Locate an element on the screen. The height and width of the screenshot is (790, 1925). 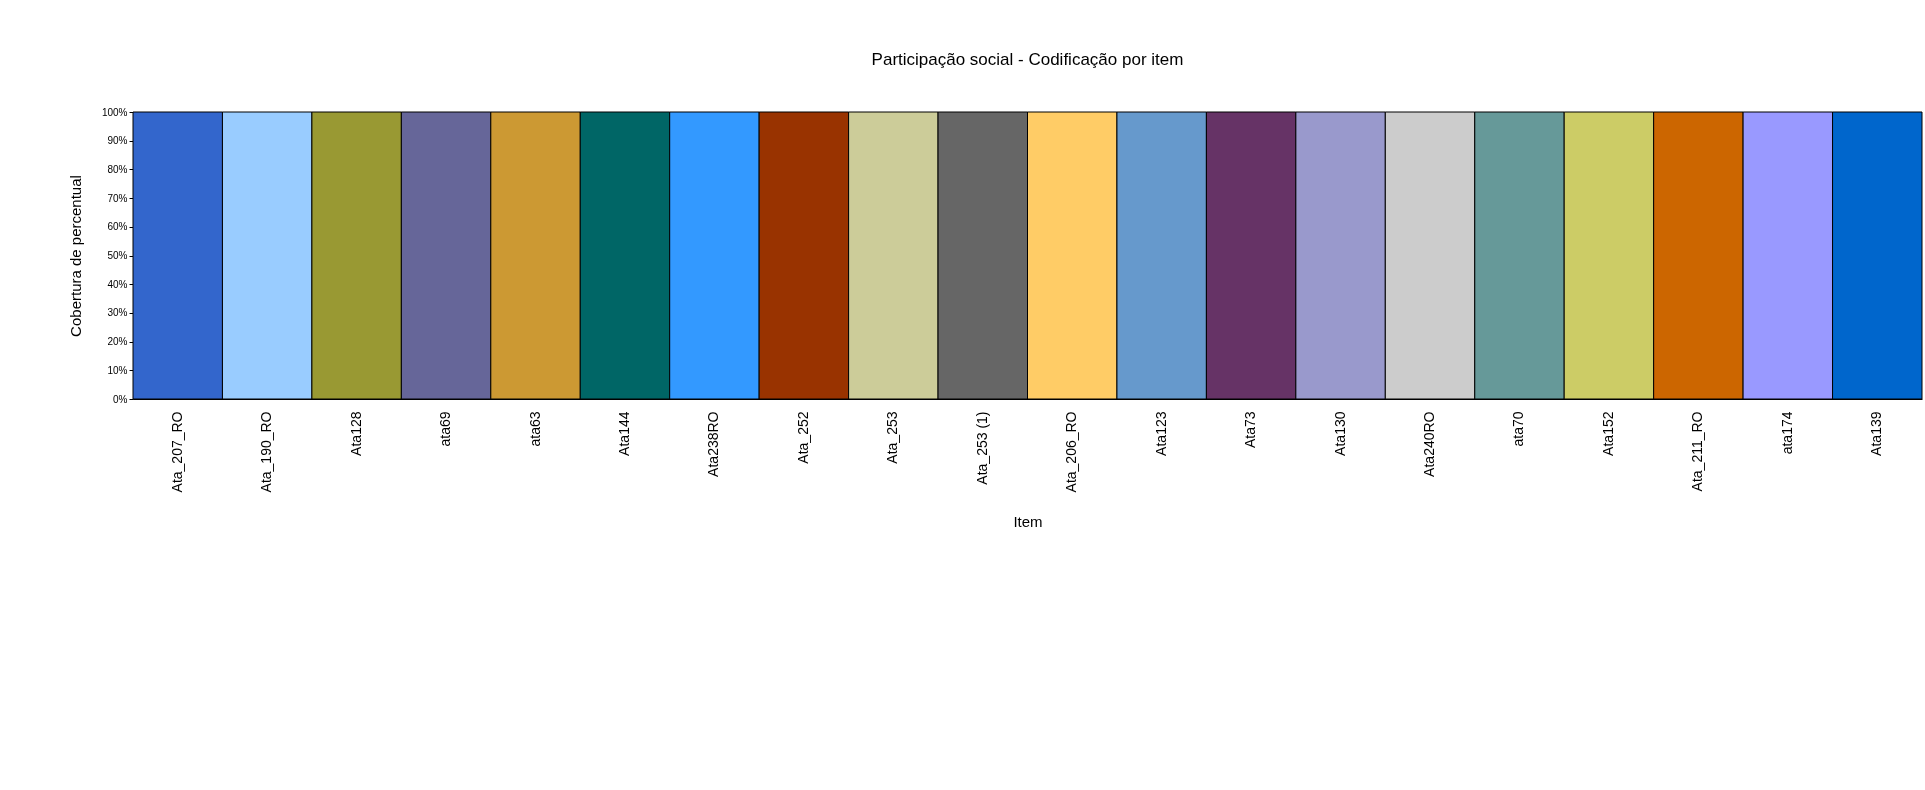
y-tick-label: 0% is located at coordinates (120, 399).